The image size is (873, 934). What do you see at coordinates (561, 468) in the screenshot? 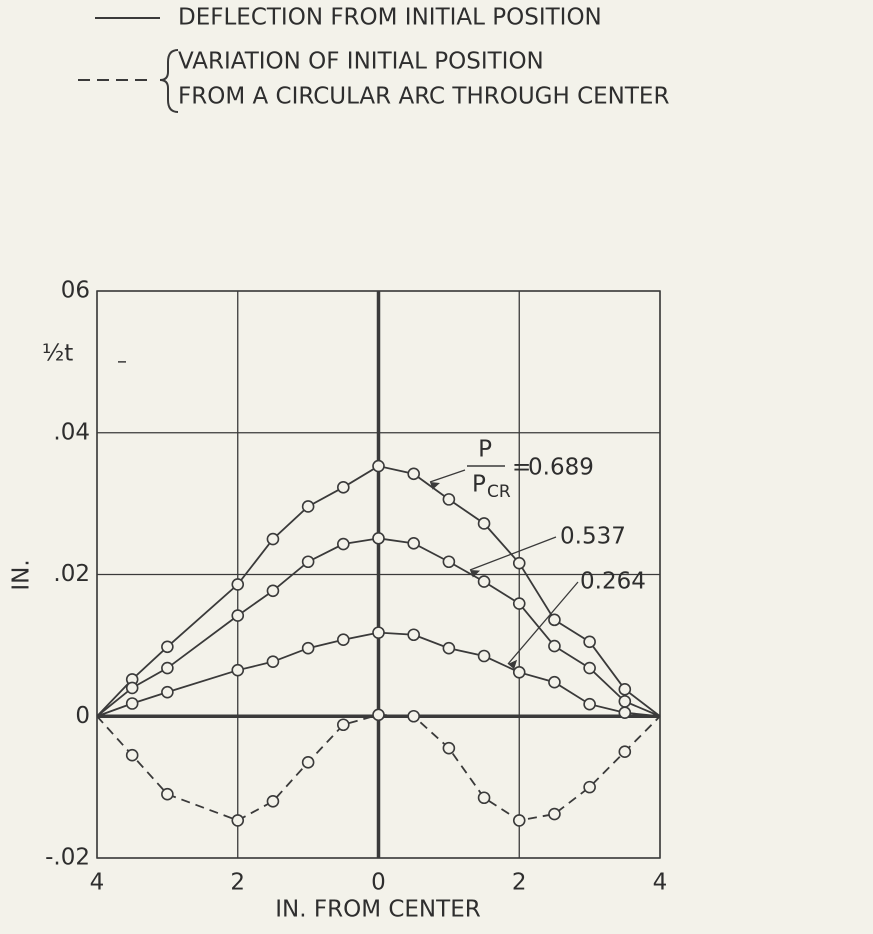
I see `curve-label: 0.689` at bounding box center [561, 468].